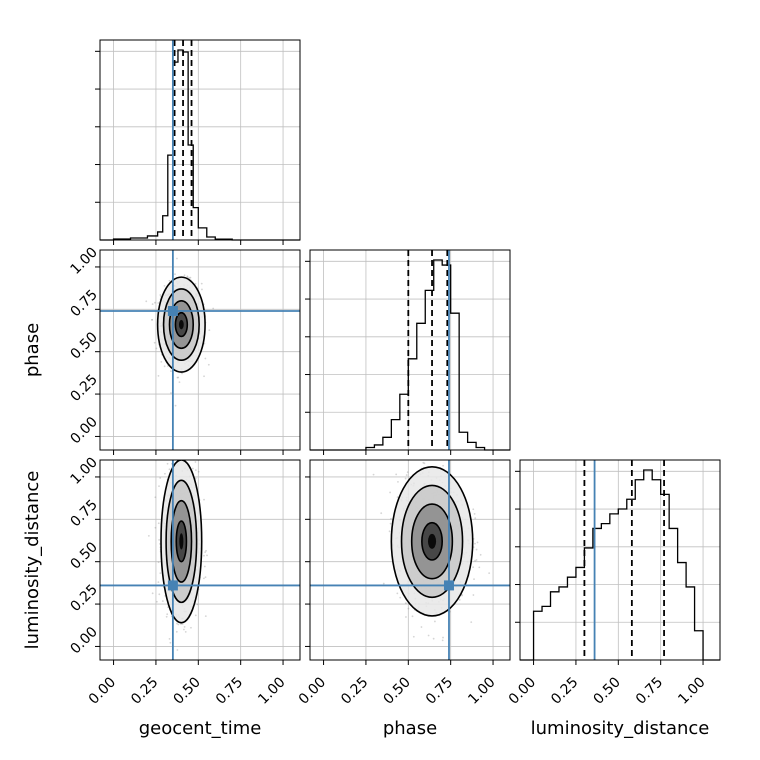 This screenshot has width=760, height=760. I want to click on y-tick-label: 1.00, so click(84, 260).